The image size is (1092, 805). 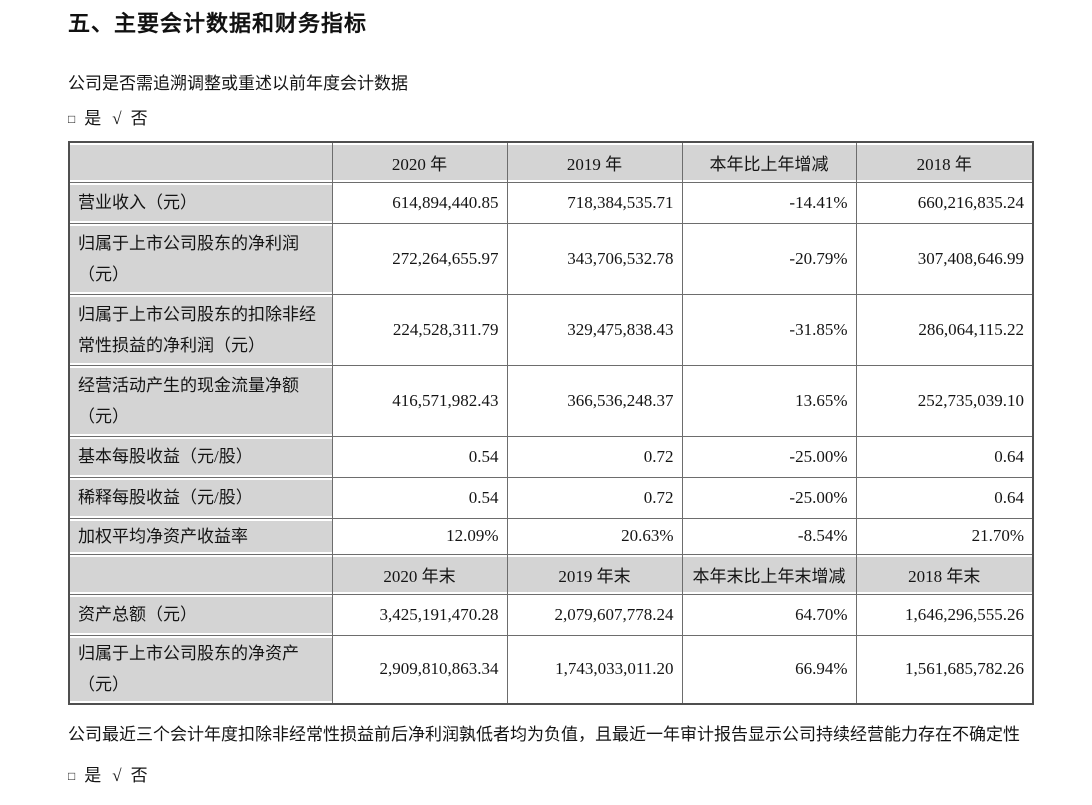 I want to click on row-label: 营业收入（元）, so click(x=200, y=202).